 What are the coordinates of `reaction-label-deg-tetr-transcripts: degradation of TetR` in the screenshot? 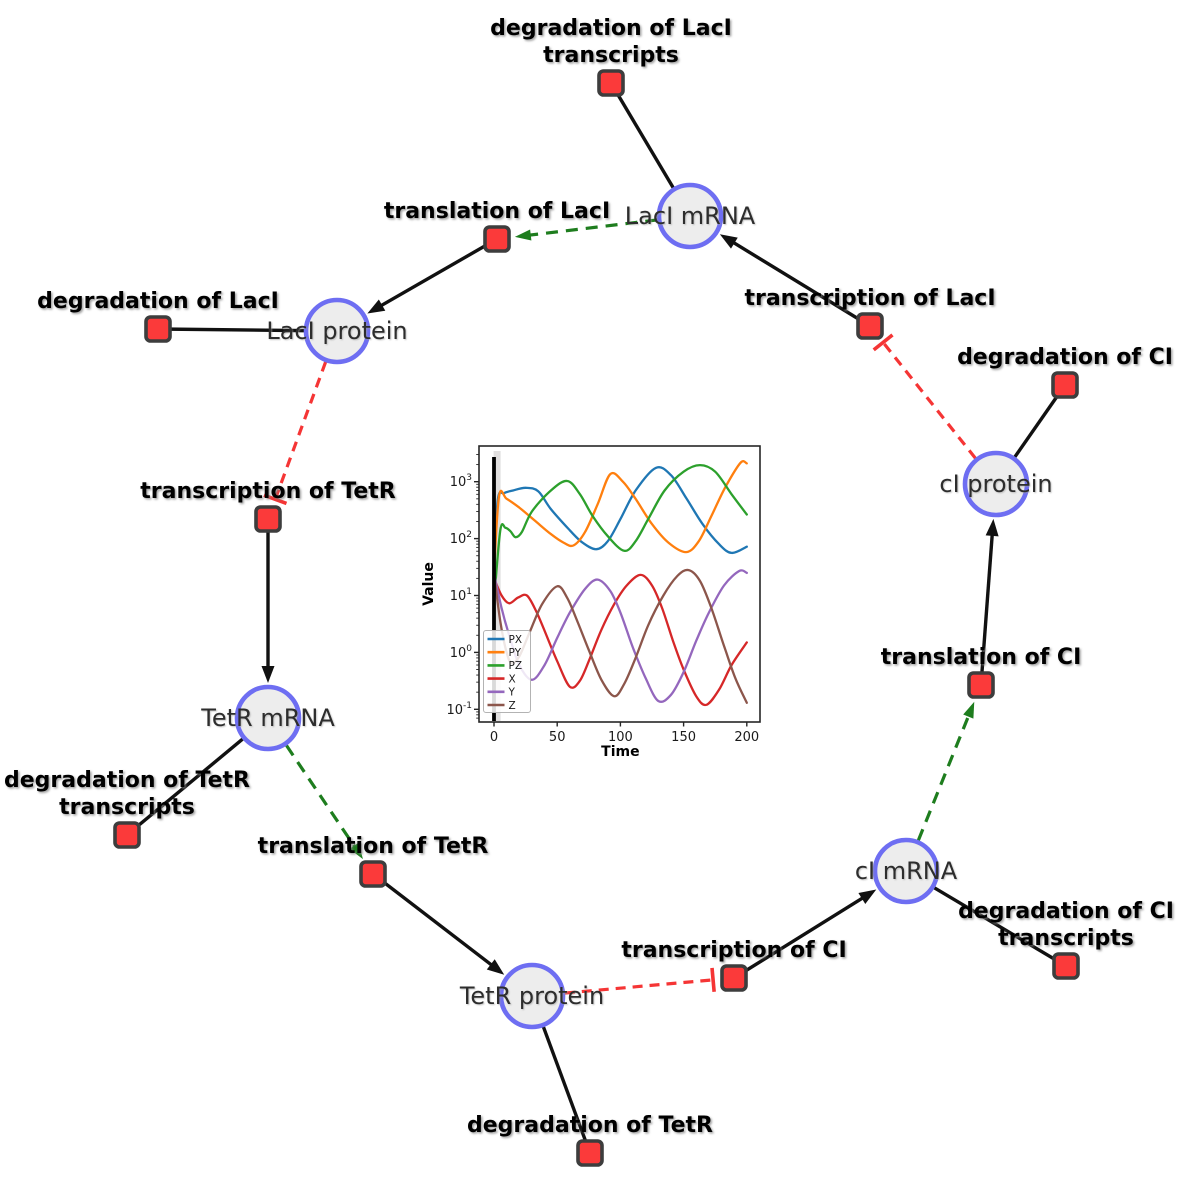 It's located at (127, 780).